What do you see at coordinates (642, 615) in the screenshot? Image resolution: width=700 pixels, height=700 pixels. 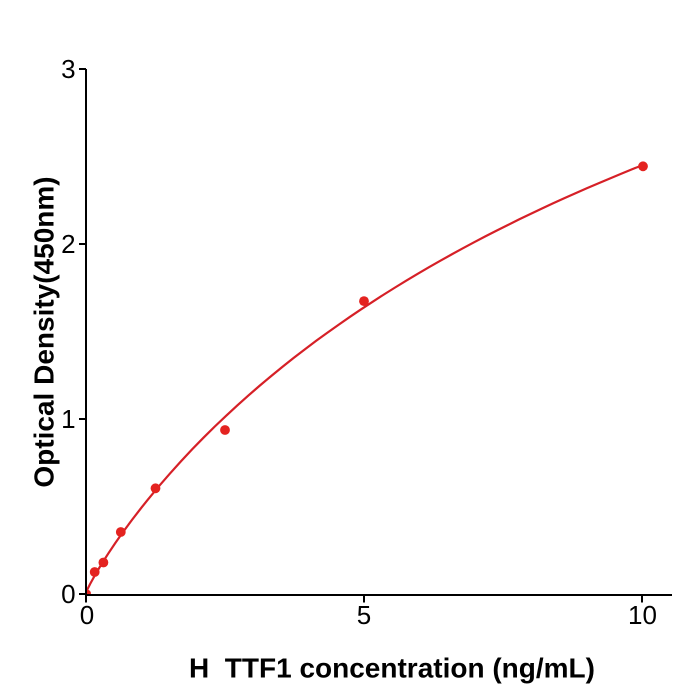 I see `svg-text: 10` at bounding box center [642, 615].